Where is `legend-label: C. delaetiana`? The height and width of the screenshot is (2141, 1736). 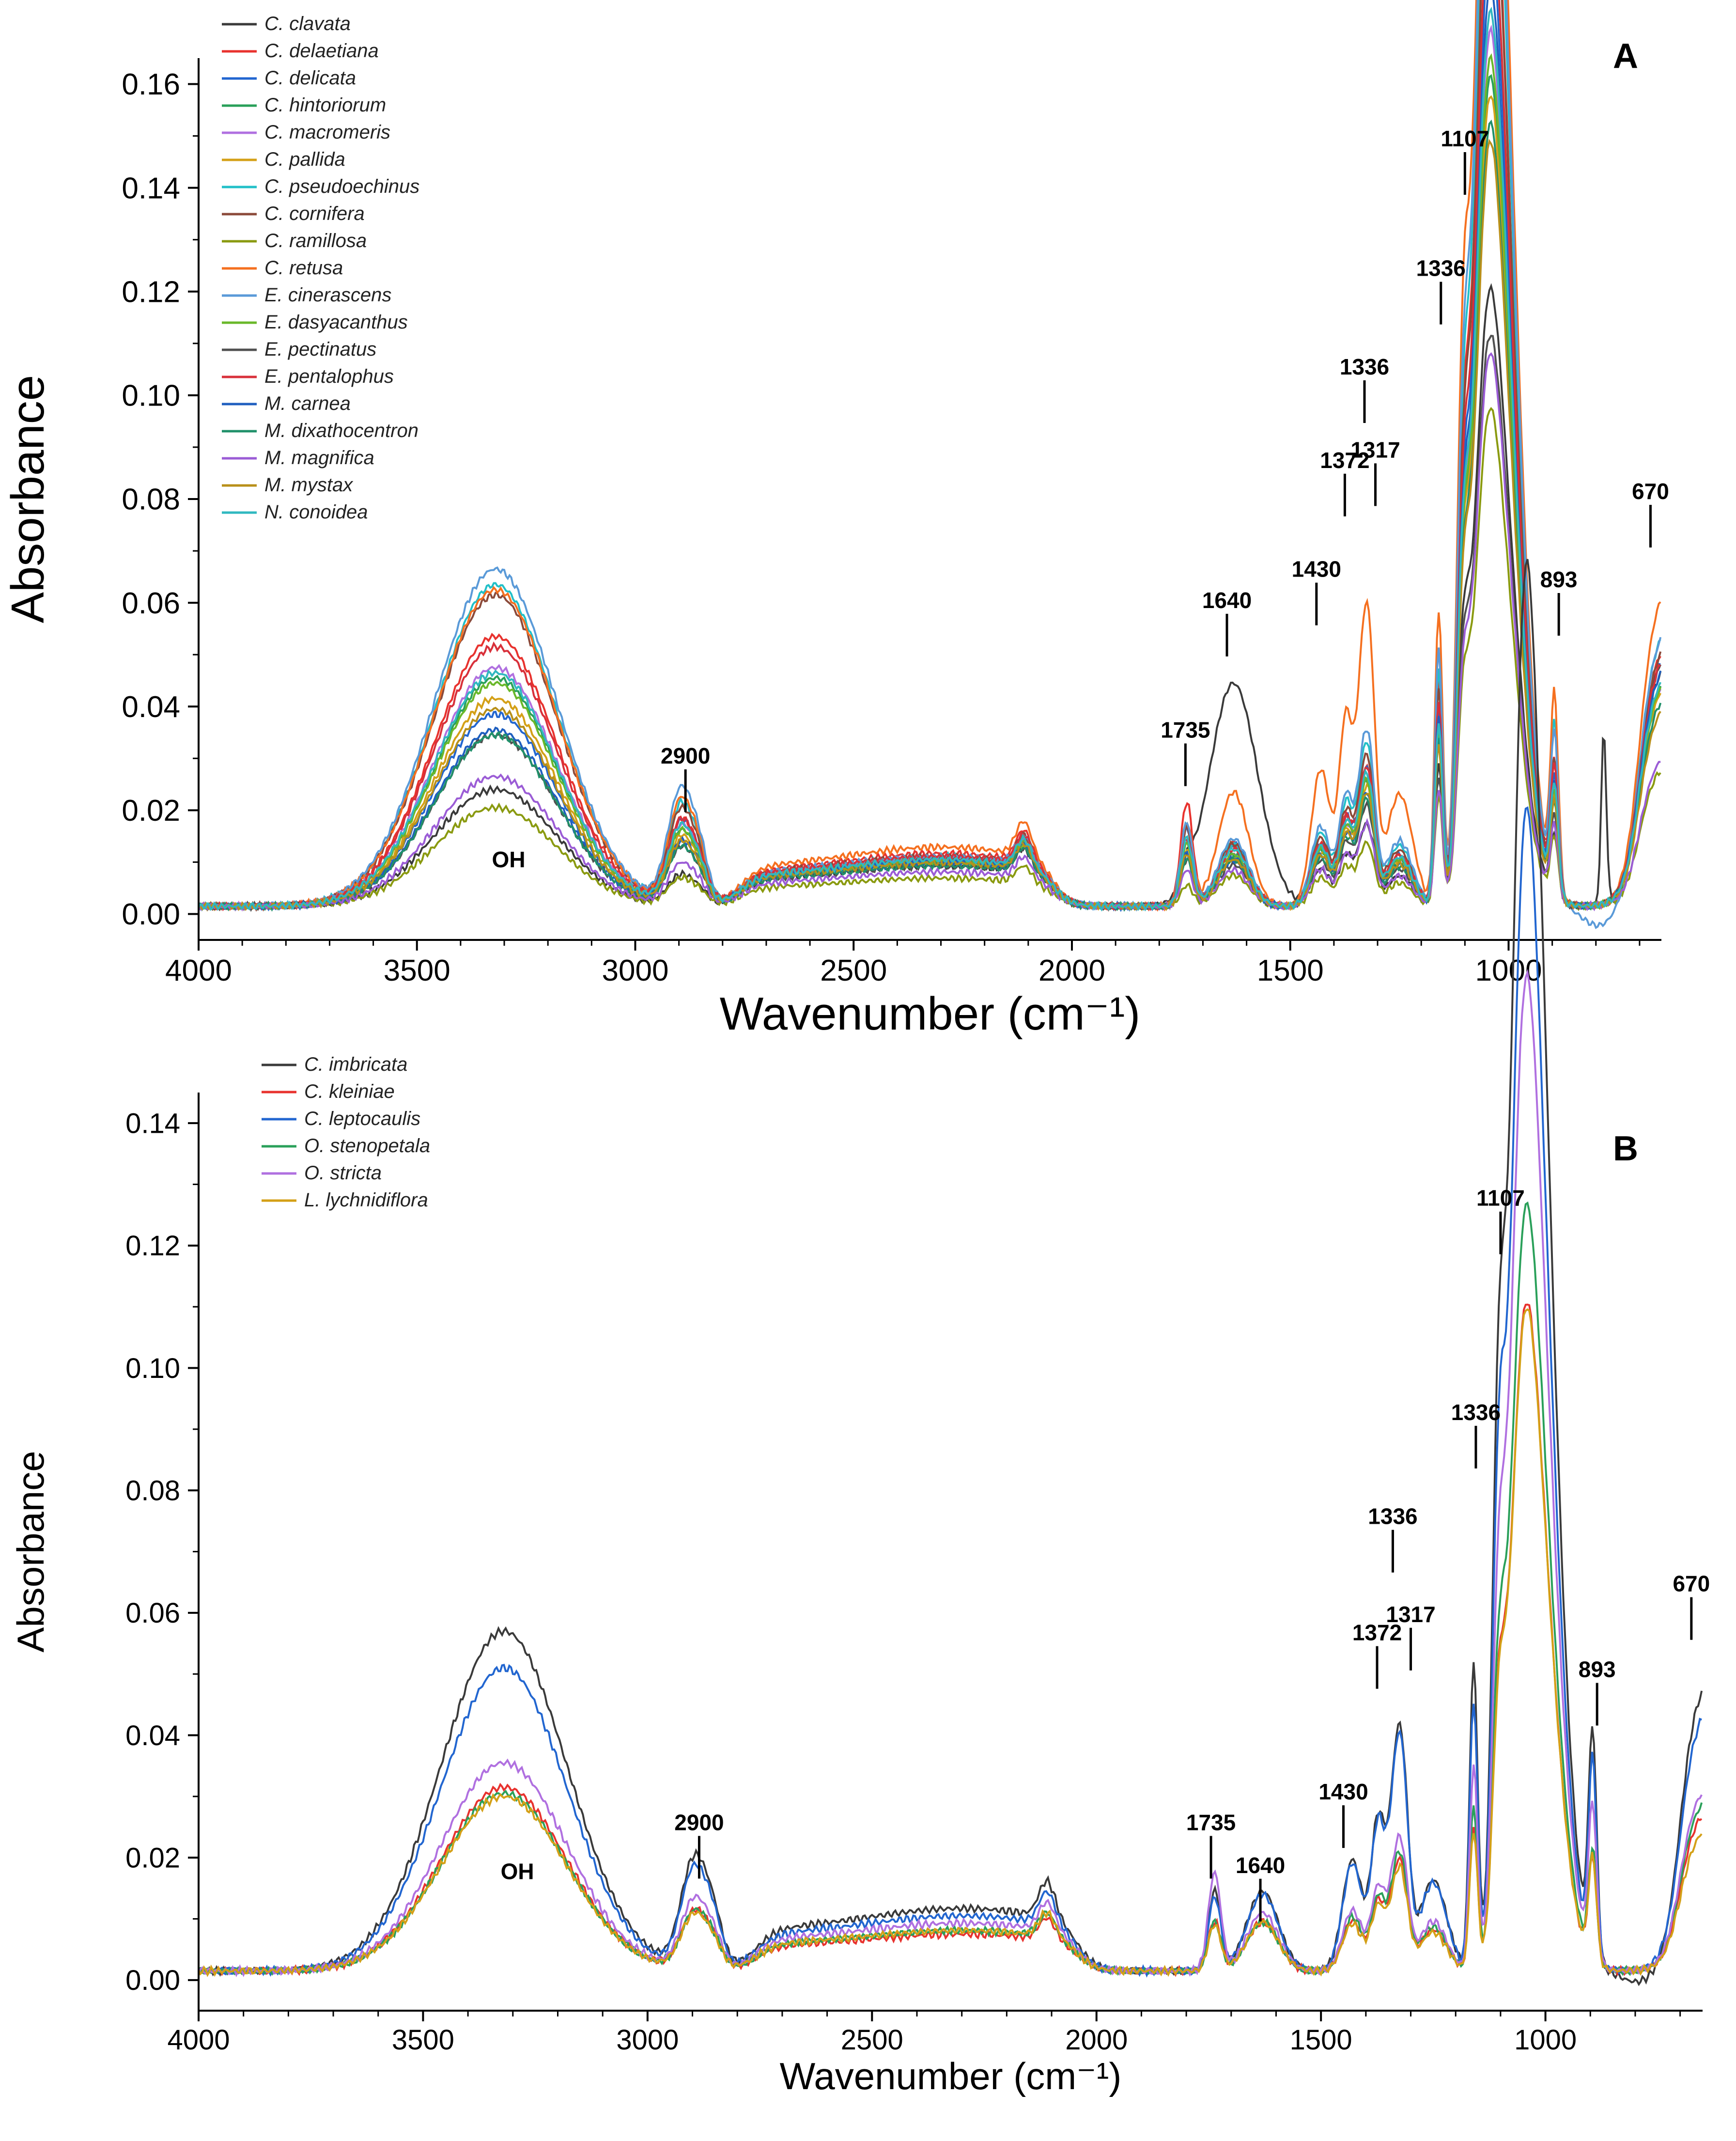 legend-label: C. delaetiana is located at coordinates (321, 51).